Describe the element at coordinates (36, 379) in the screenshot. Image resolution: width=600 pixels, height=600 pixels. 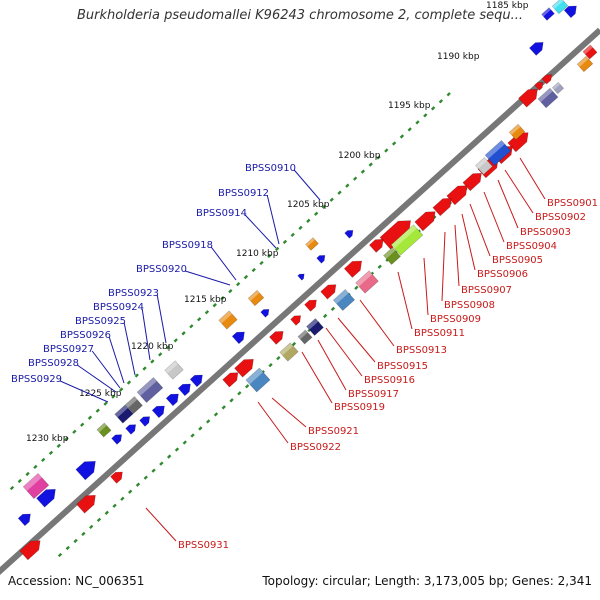
I see `gene-label: BPSS0929` at that location.